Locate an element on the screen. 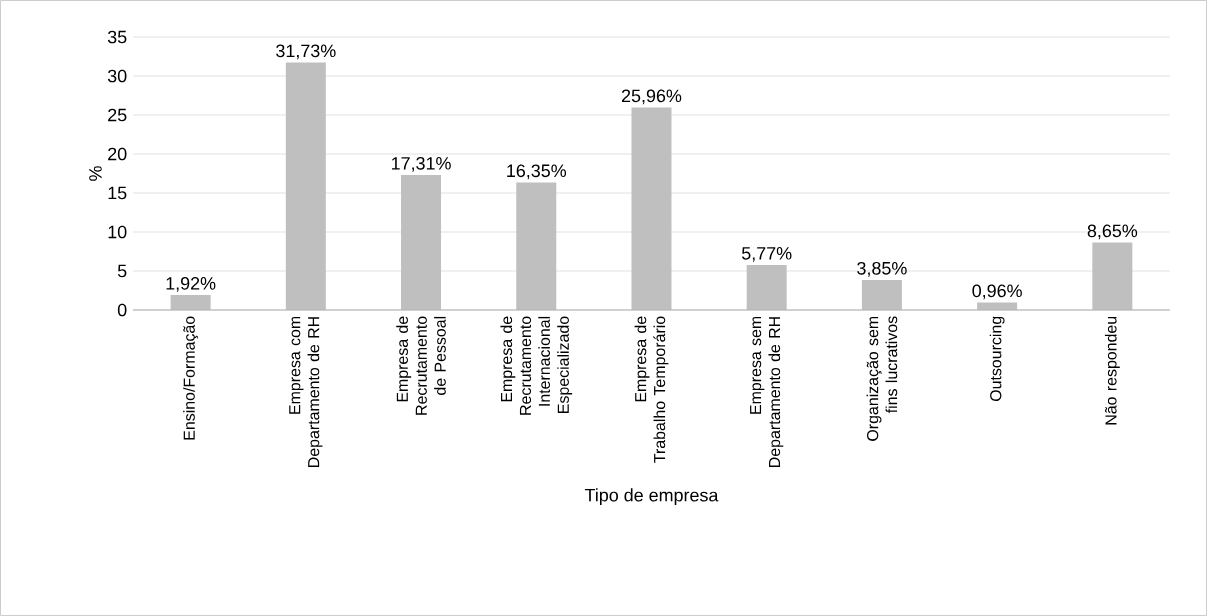 The height and width of the screenshot is (616, 1207). y-tick-label: 30 is located at coordinates (117, 76).